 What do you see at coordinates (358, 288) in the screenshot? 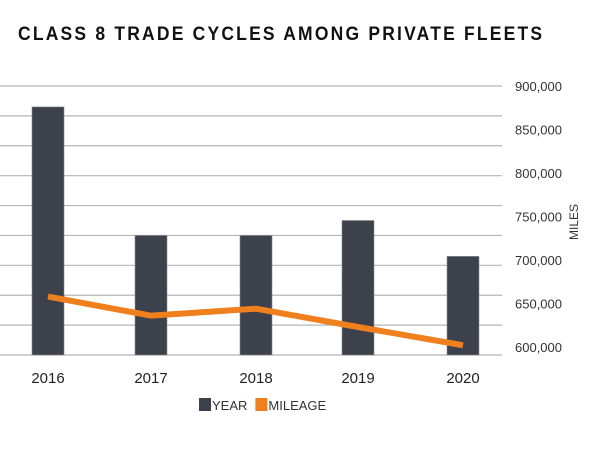
I see `bar-2019` at bounding box center [358, 288].